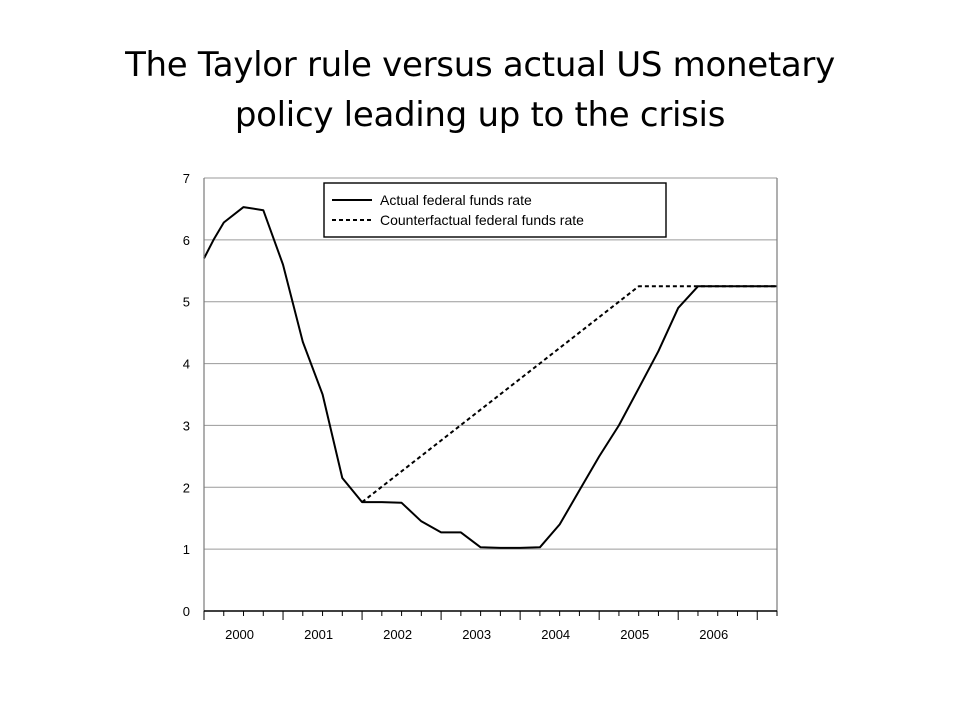  What do you see at coordinates (480, 115) in the screenshot?
I see `slide-title-line-2: policy leading up to the crisis` at bounding box center [480, 115].